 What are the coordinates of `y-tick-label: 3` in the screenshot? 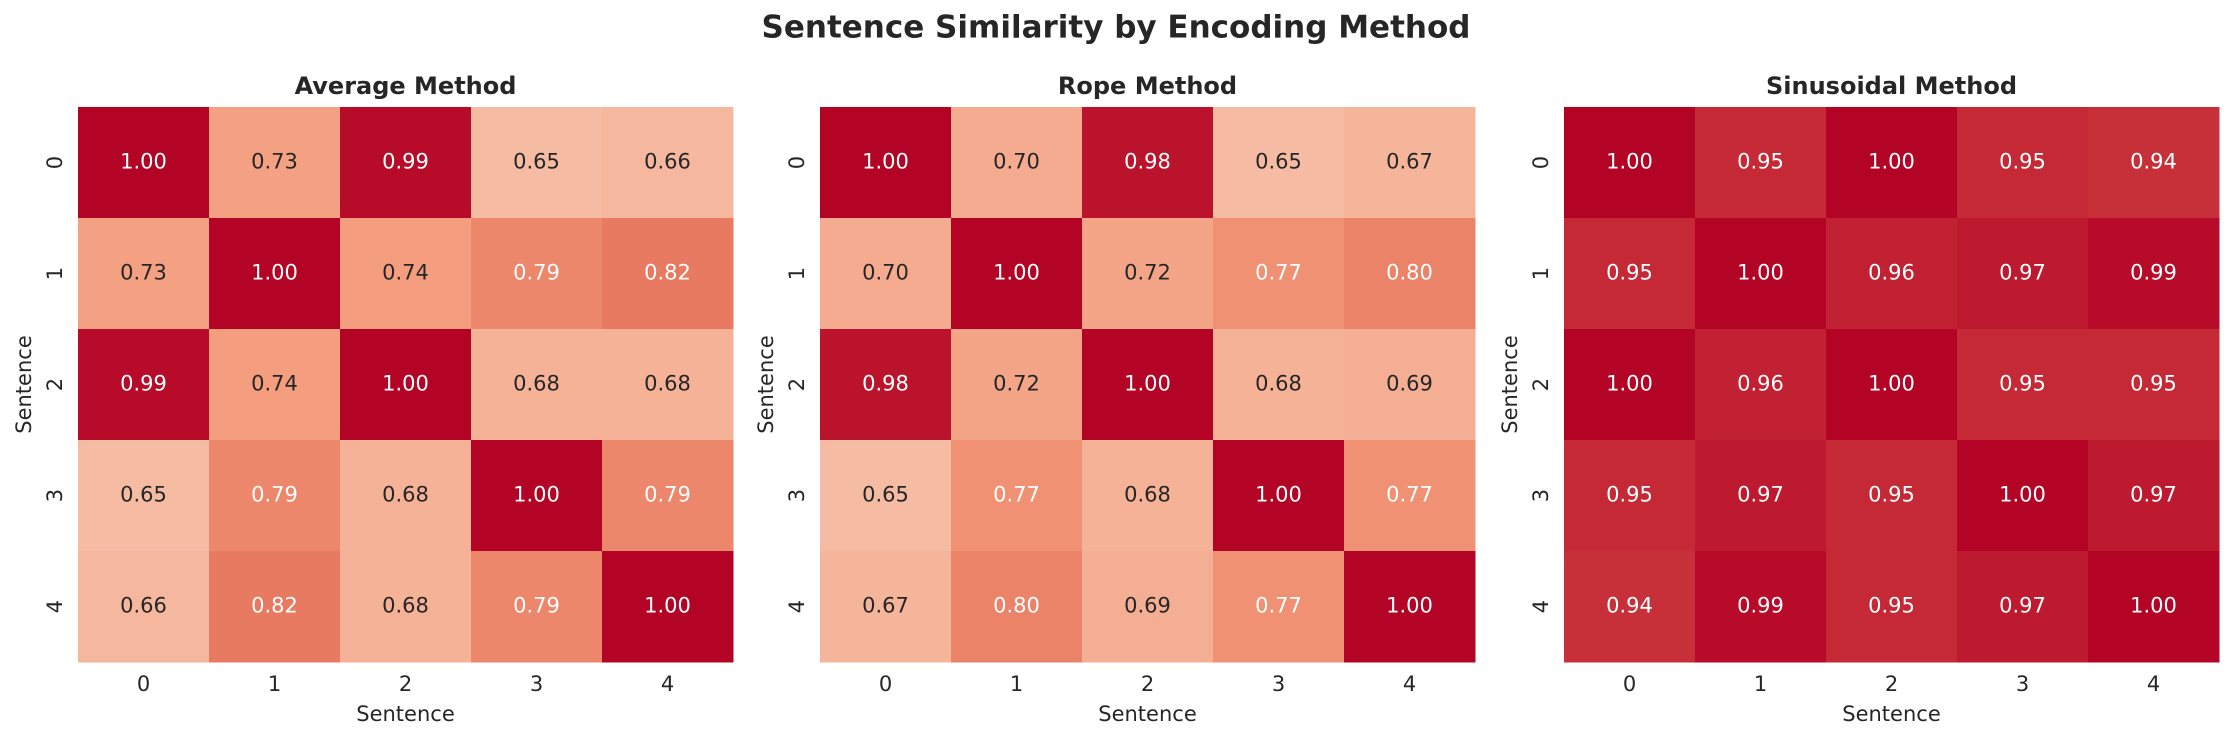 It's located at (55, 495).